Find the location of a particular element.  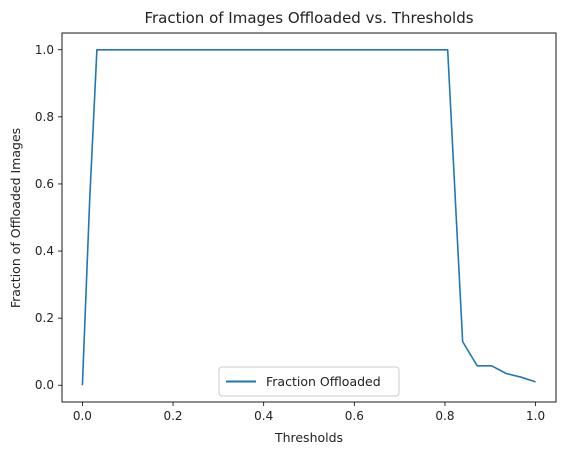

legend-label: Fraction Offloaded is located at coordinates (323, 381).